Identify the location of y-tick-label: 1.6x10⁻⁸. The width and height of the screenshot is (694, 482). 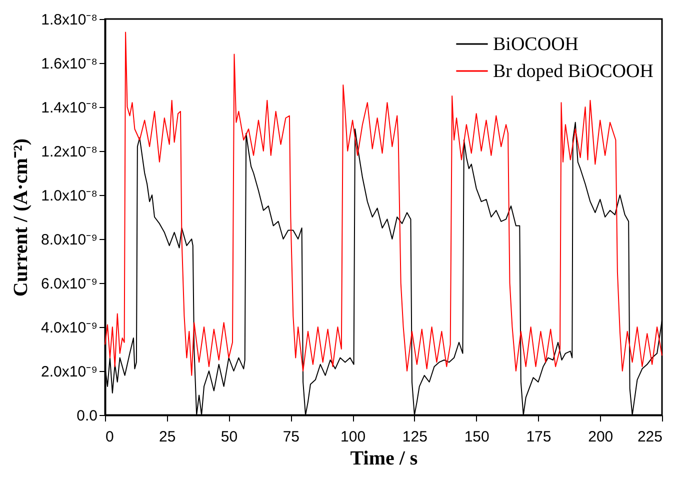
(69, 64).